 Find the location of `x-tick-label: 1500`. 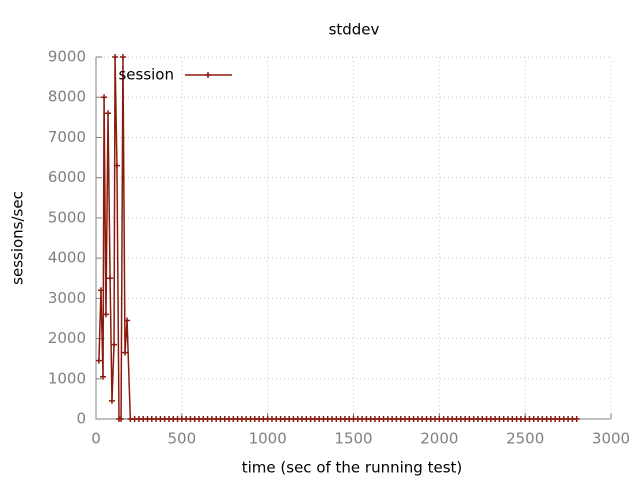

x-tick-label: 1500 is located at coordinates (353, 439).